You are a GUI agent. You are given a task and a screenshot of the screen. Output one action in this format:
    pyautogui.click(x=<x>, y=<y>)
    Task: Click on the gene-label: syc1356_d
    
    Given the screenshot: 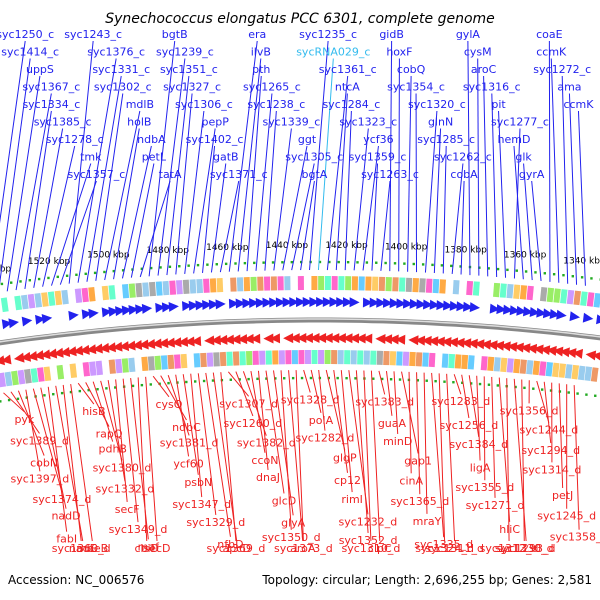 What is the action you would take?
    pyautogui.click(x=529, y=410)
    